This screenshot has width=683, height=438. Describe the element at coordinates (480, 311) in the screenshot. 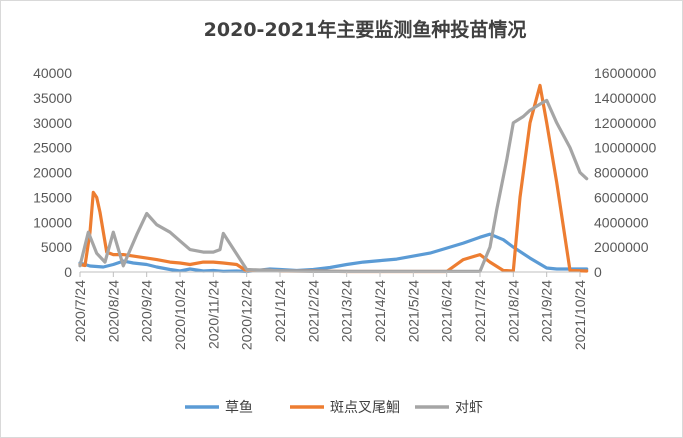

I see `x-tick-label: 2021/7/24` at that location.